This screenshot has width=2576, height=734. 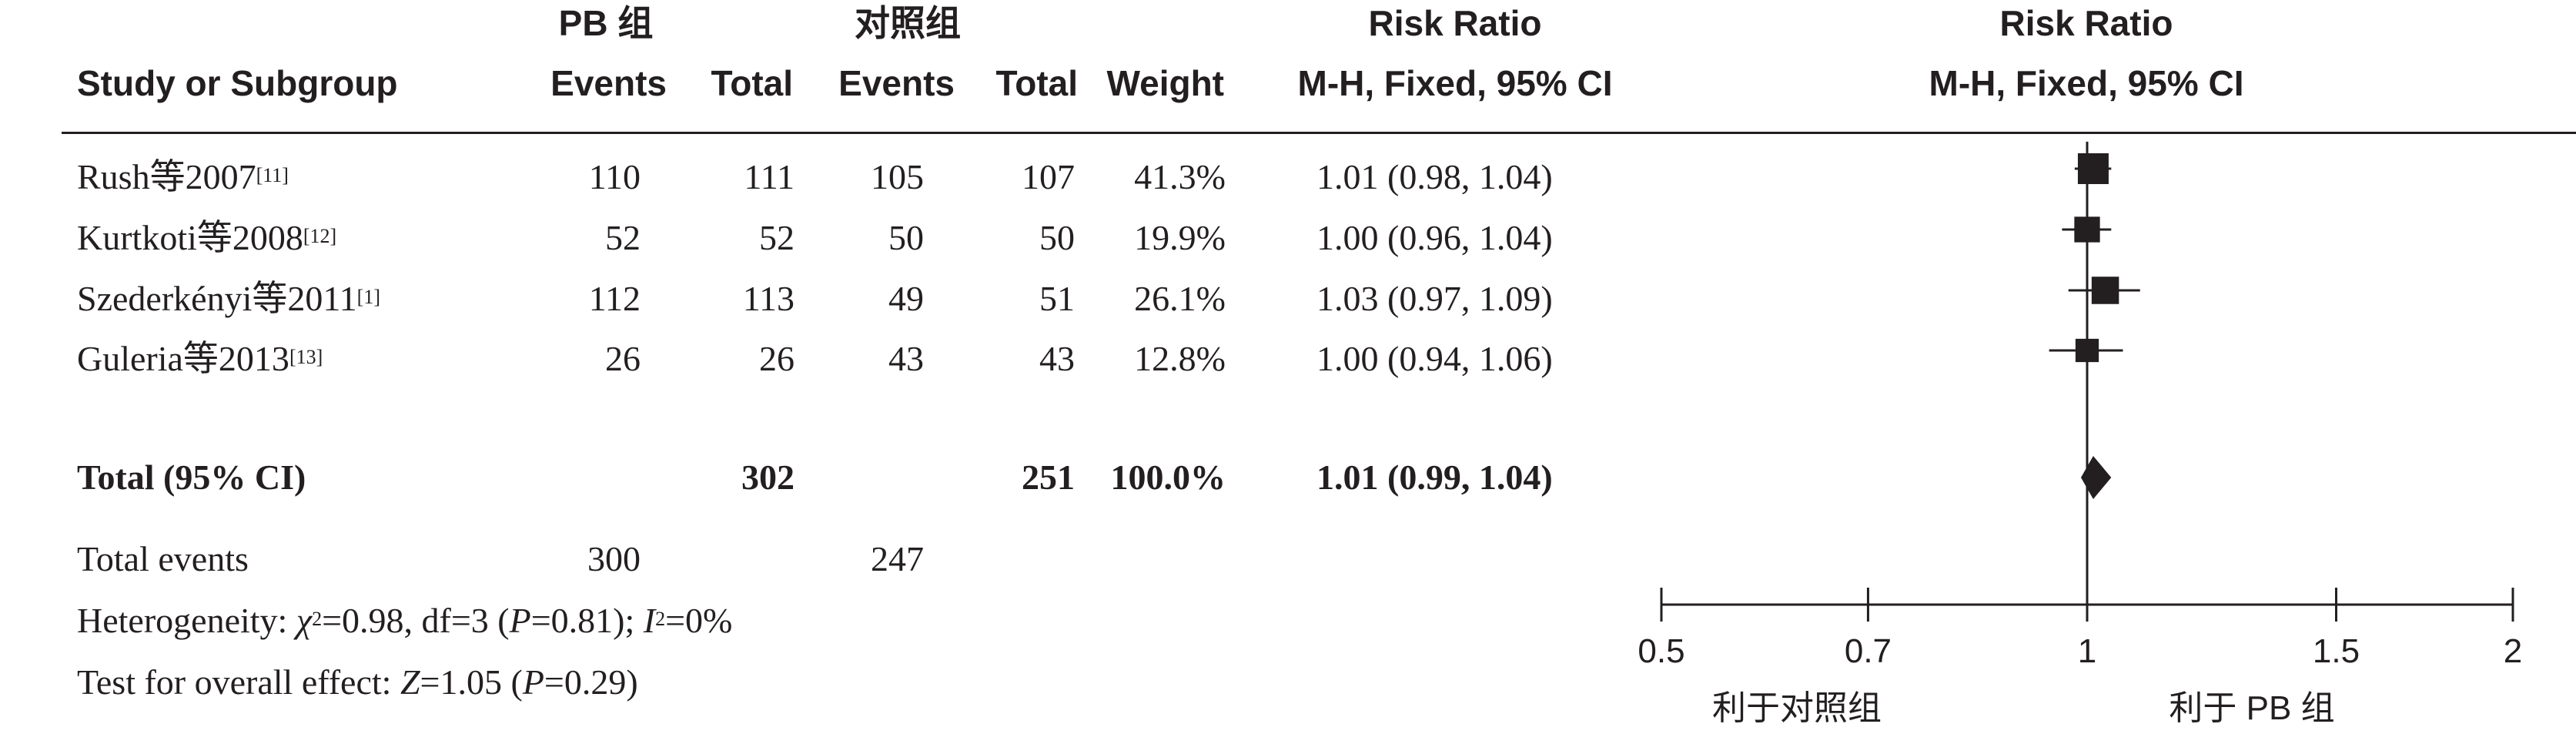 I want to click on ci-value: 1.00 (0.94, 1.06), so click(x=1435, y=358).